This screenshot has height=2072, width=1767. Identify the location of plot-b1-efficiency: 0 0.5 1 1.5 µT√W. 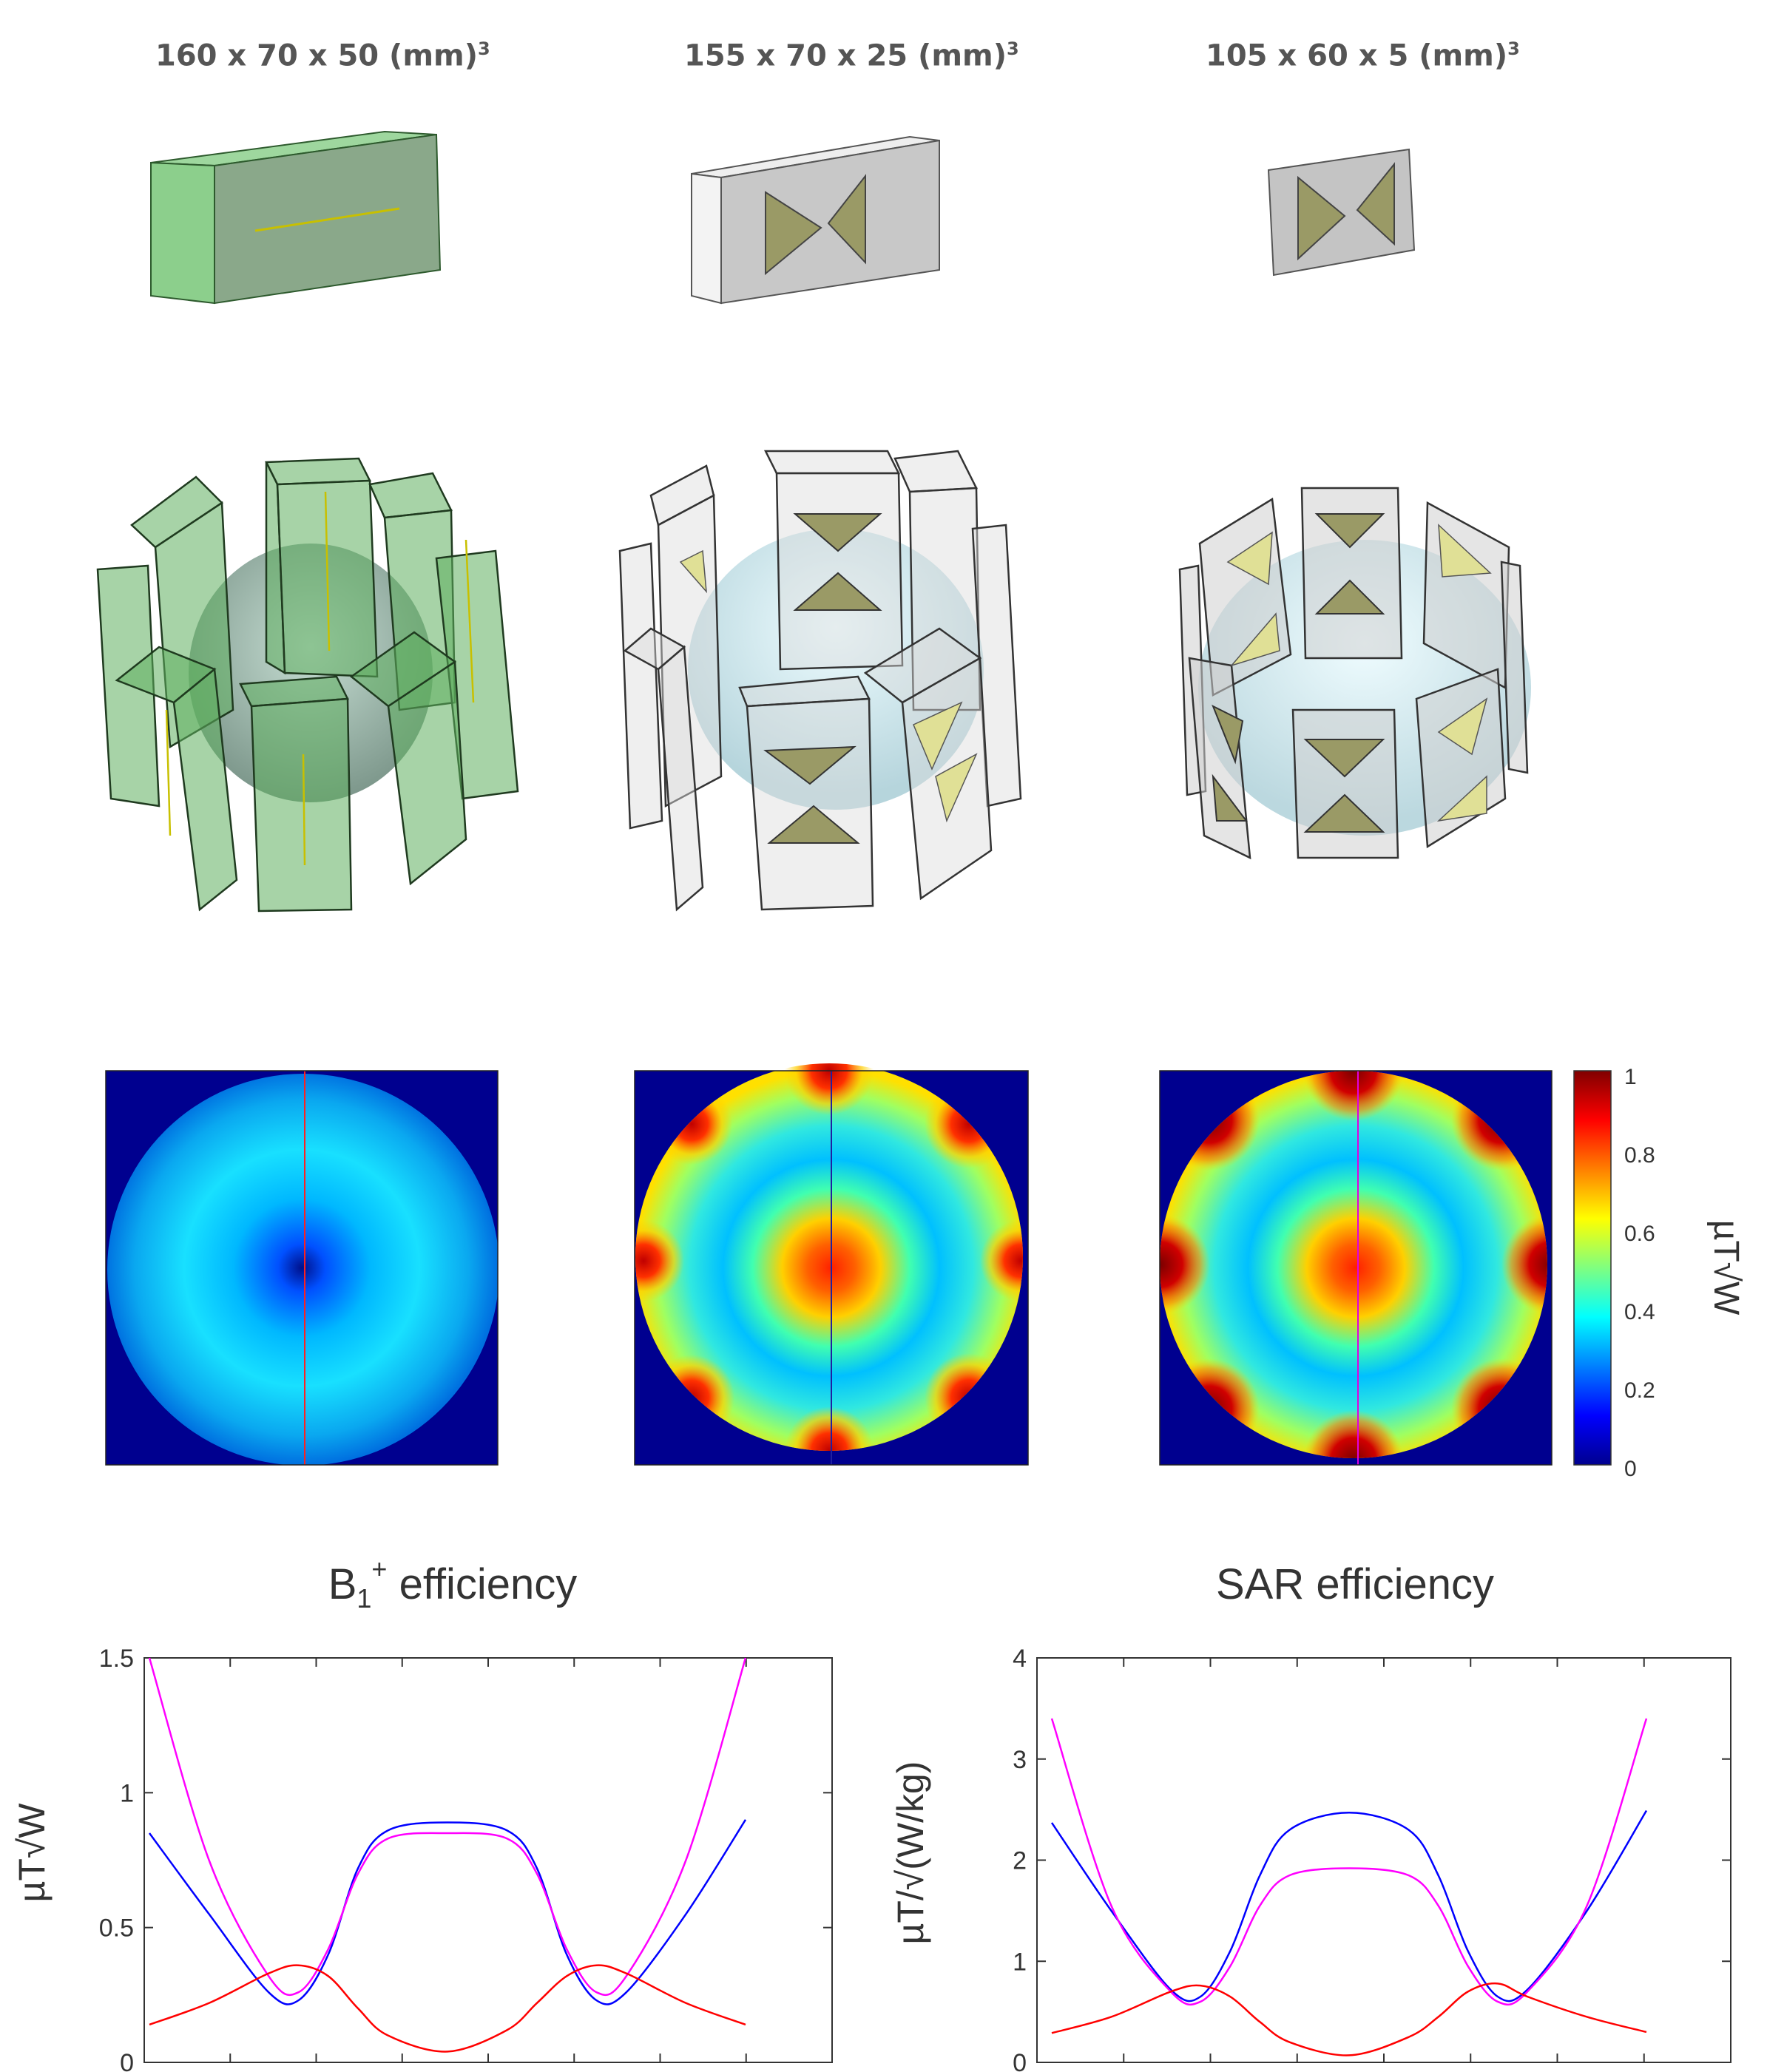
(422, 1858).